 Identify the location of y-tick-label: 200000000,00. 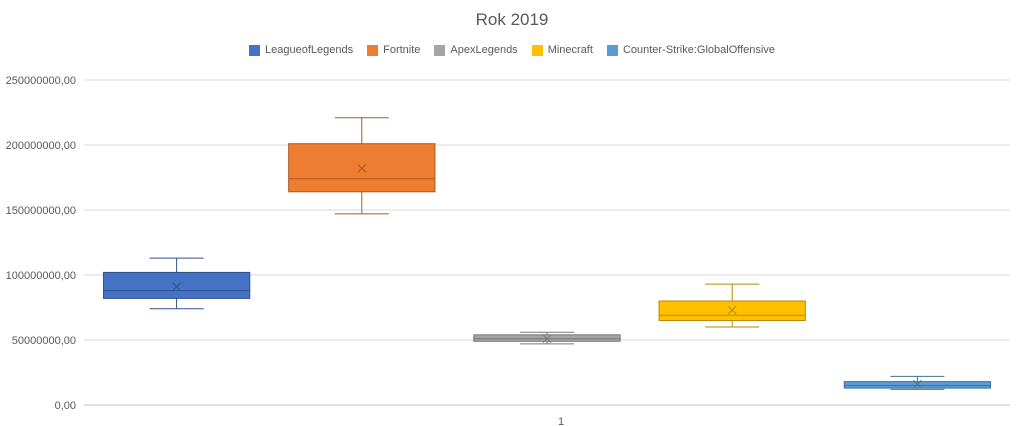
(41, 146).